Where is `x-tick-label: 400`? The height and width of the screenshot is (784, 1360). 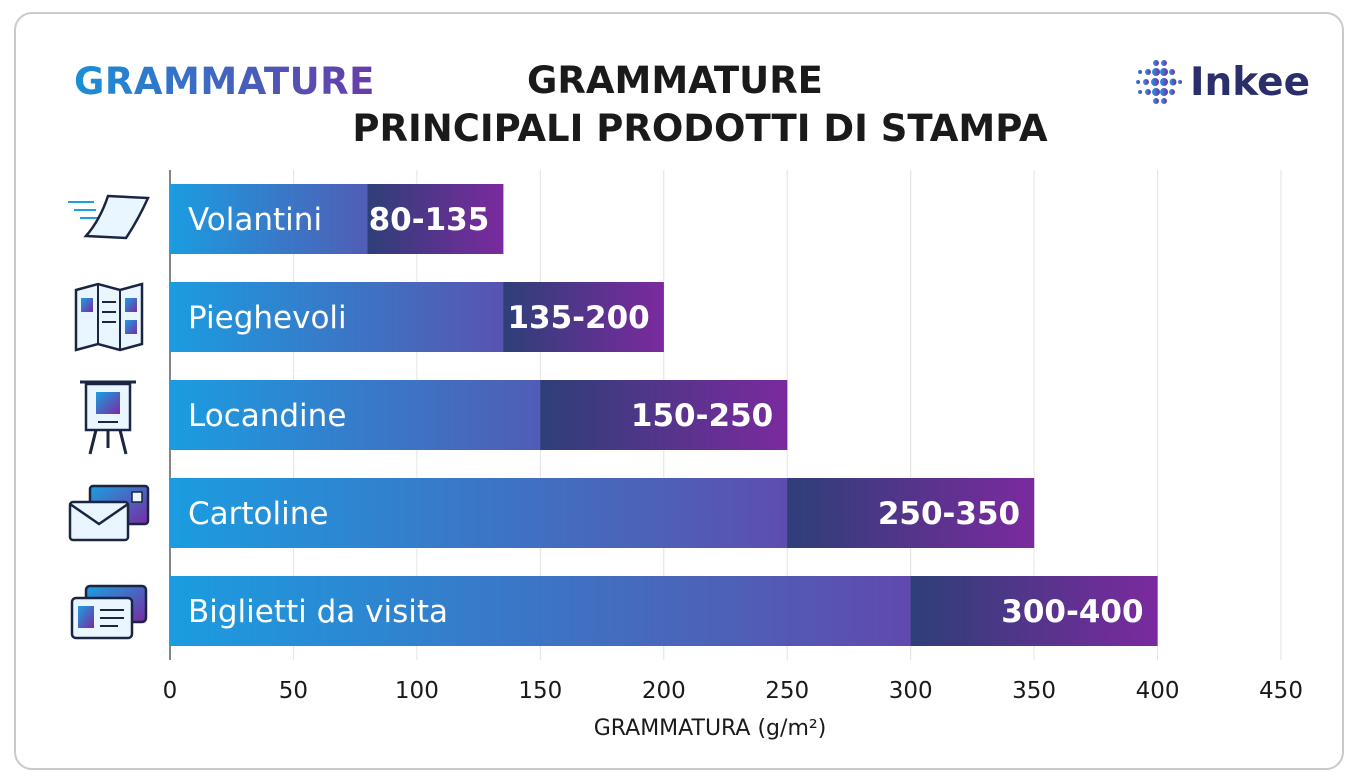 x-tick-label: 400 is located at coordinates (1158, 691).